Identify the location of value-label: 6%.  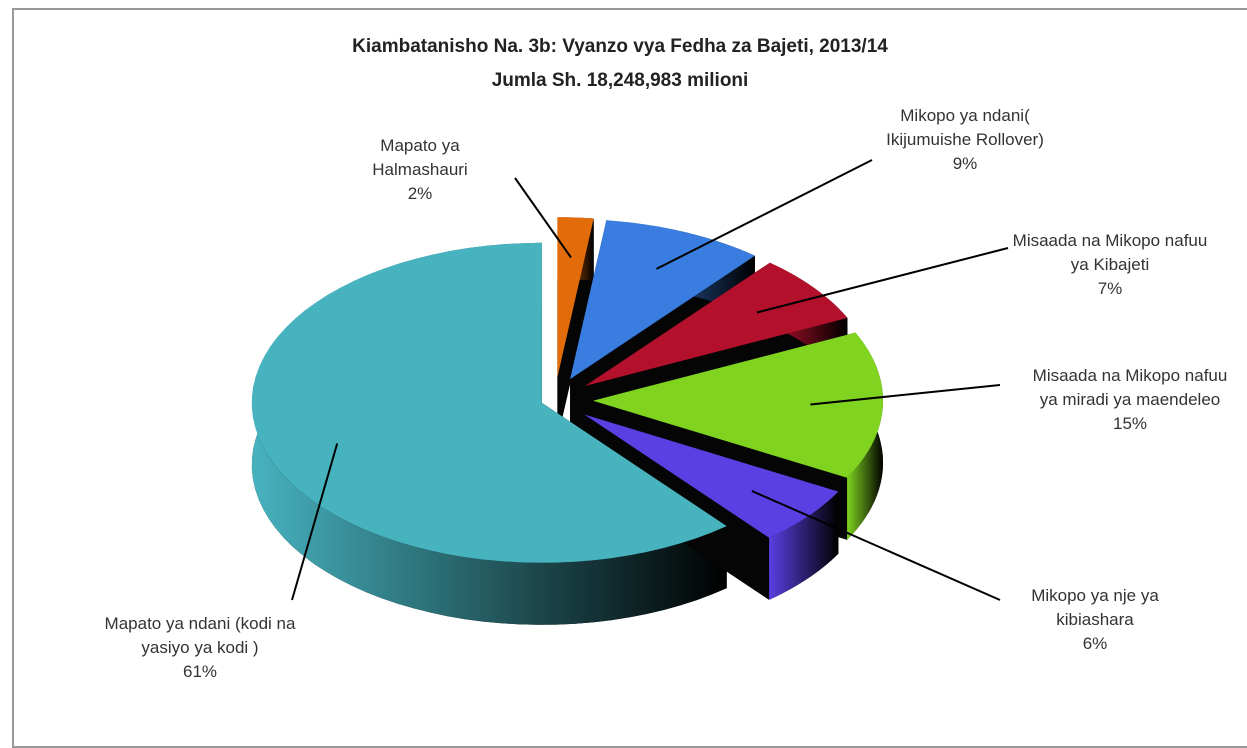
(1095, 643).